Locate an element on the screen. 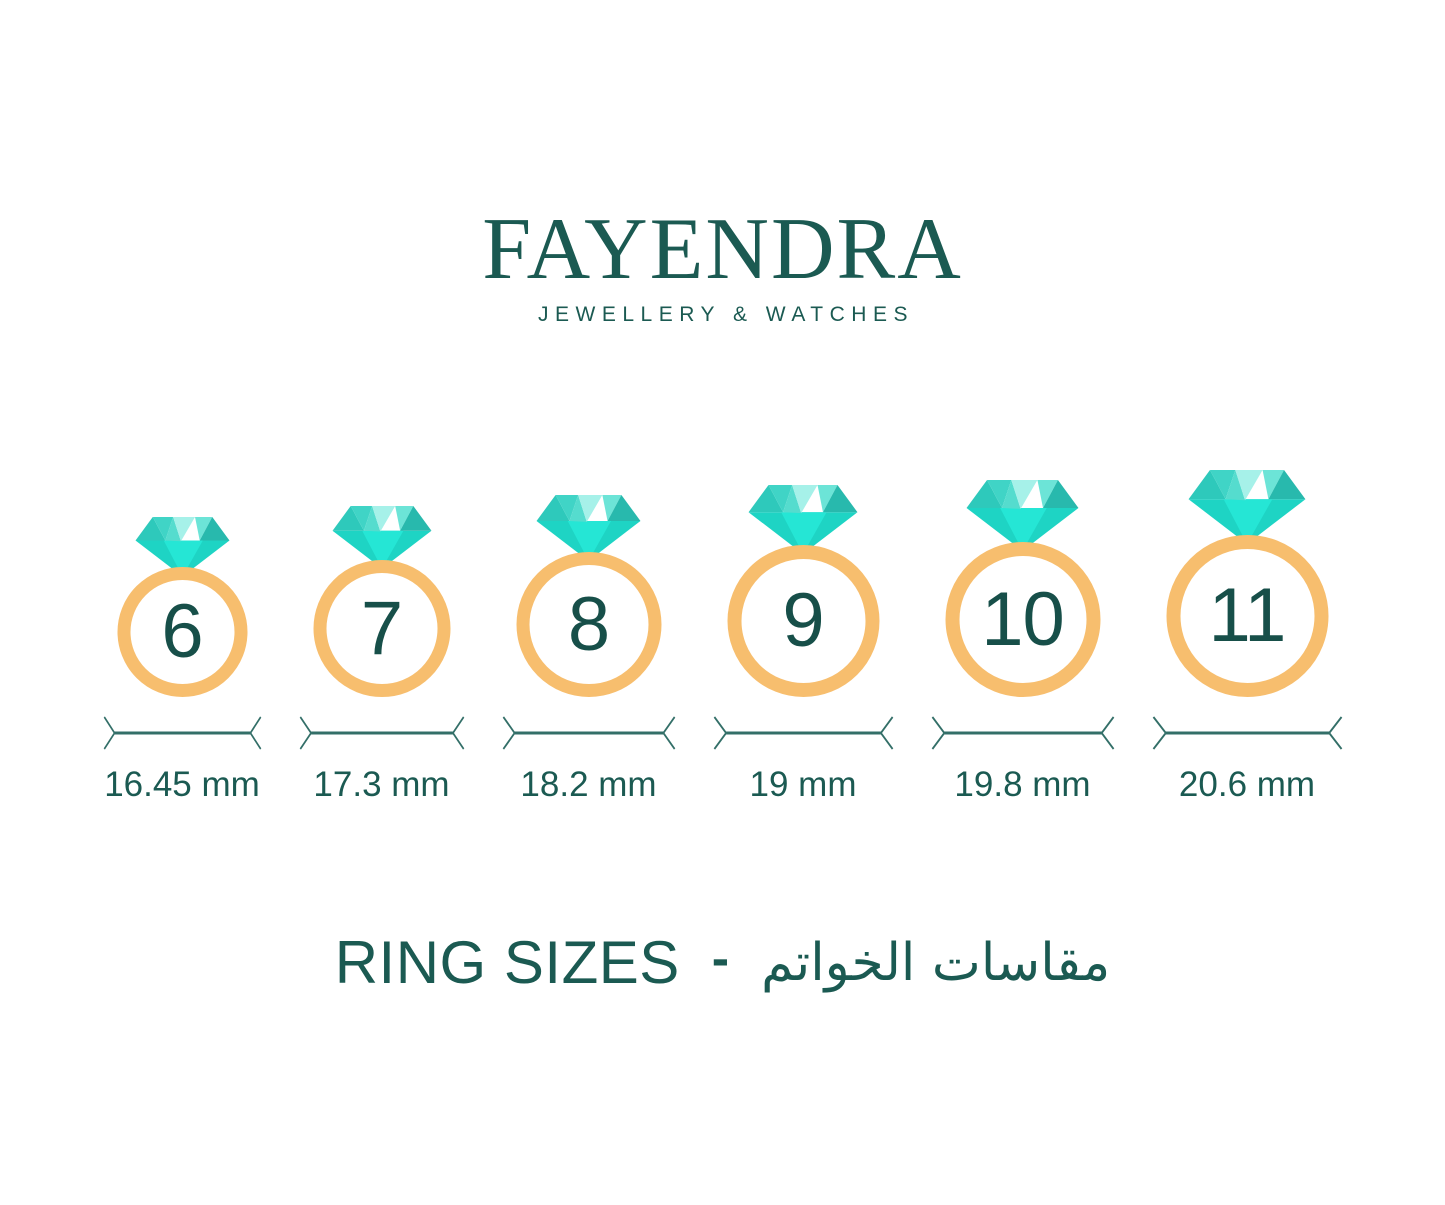 The height and width of the screenshot is (1205, 1445). ring-size-number: 8 is located at coordinates (588, 624).